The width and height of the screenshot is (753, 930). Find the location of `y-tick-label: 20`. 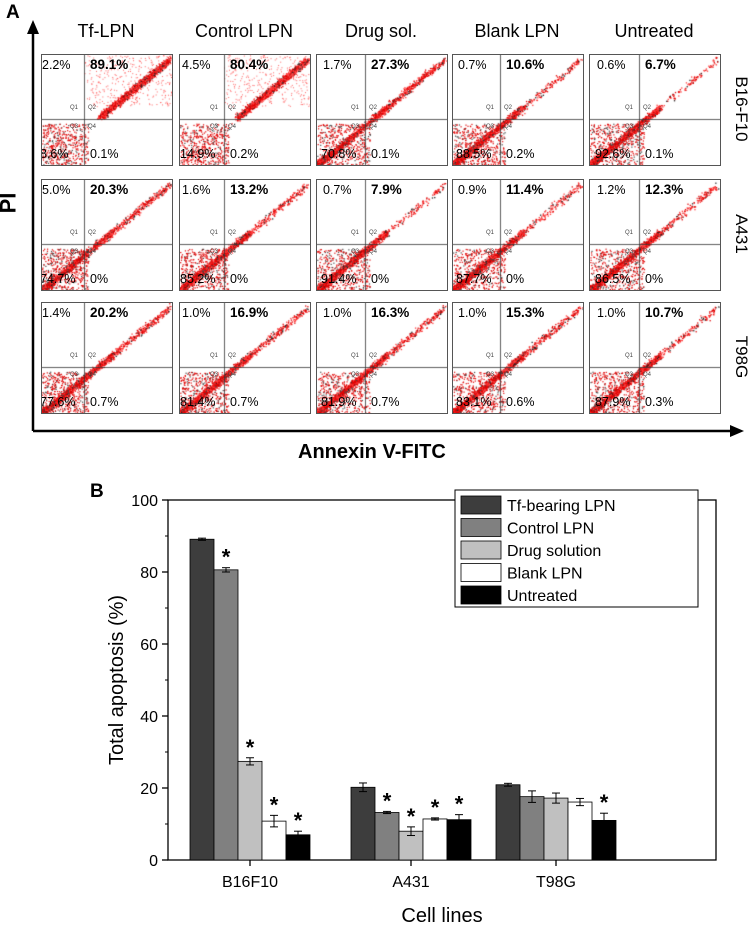

y-tick-label: 20 is located at coordinates (149, 789).